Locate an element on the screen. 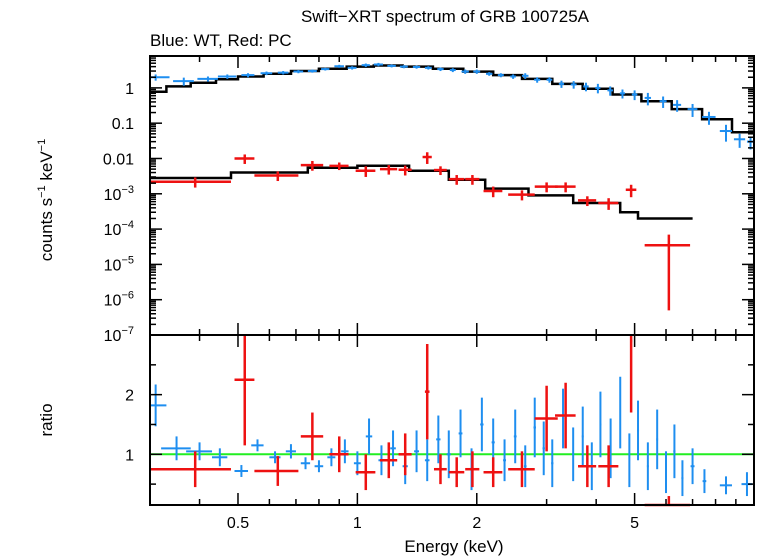 This screenshot has height=556, width=758. x-tick-labels: 0.5 1 2 5 is located at coordinates (433, 523).